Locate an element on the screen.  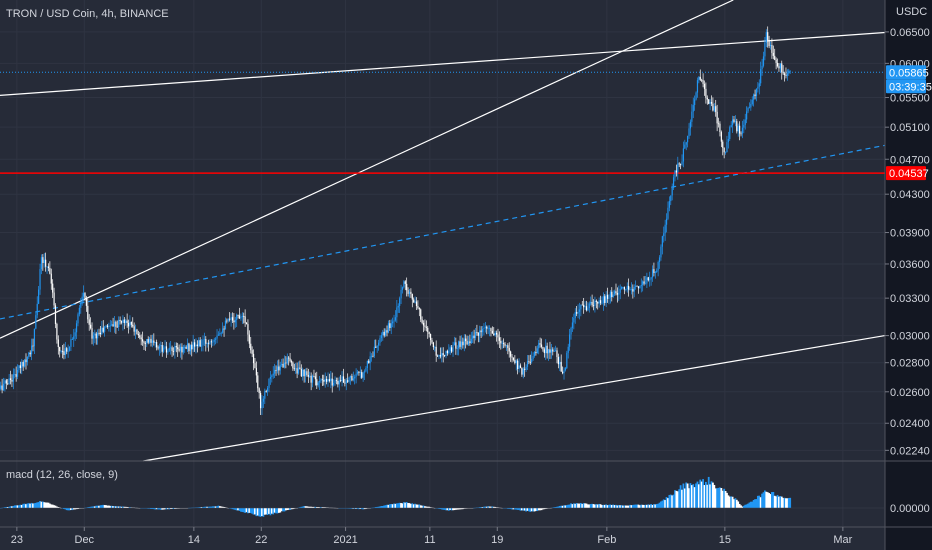
time-axis: 23 Dec 14 22 2021 11 19 Feb 15 Mar is located at coordinates (432, 536).